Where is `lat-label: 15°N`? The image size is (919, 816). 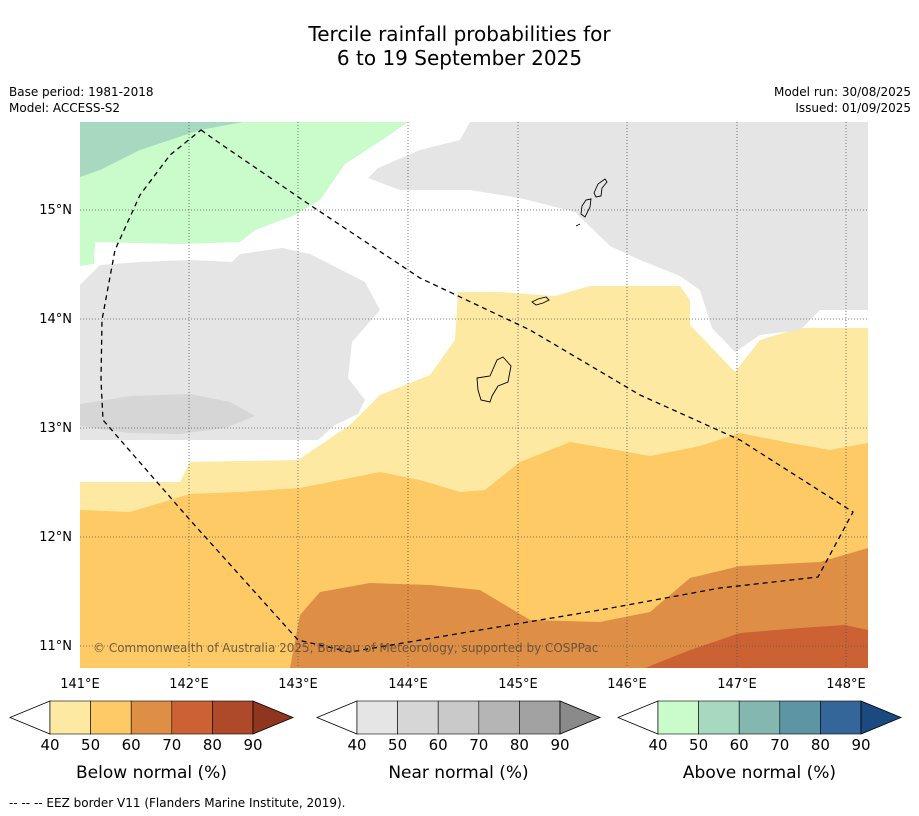
lat-label: 15°N is located at coordinates (55, 210).